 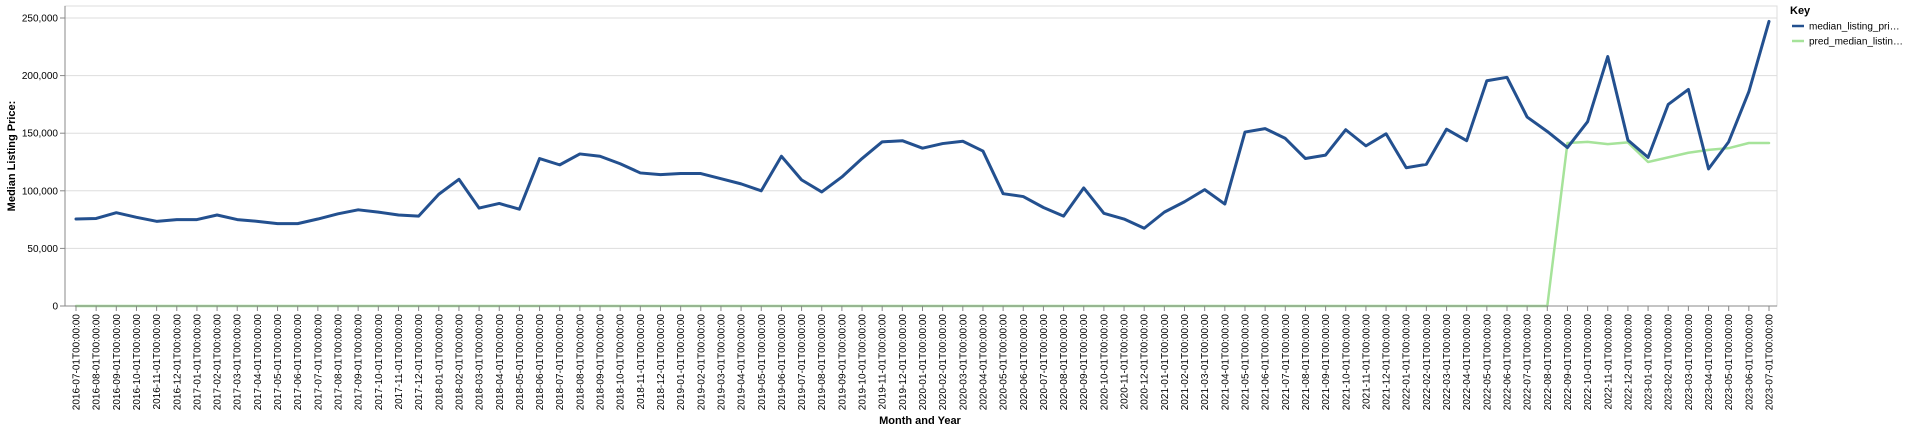 What do you see at coordinates (238, 362) in the screenshot?
I see `x-tick-label: 2017-03-01T00:00:00` at bounding box center [238, 362].